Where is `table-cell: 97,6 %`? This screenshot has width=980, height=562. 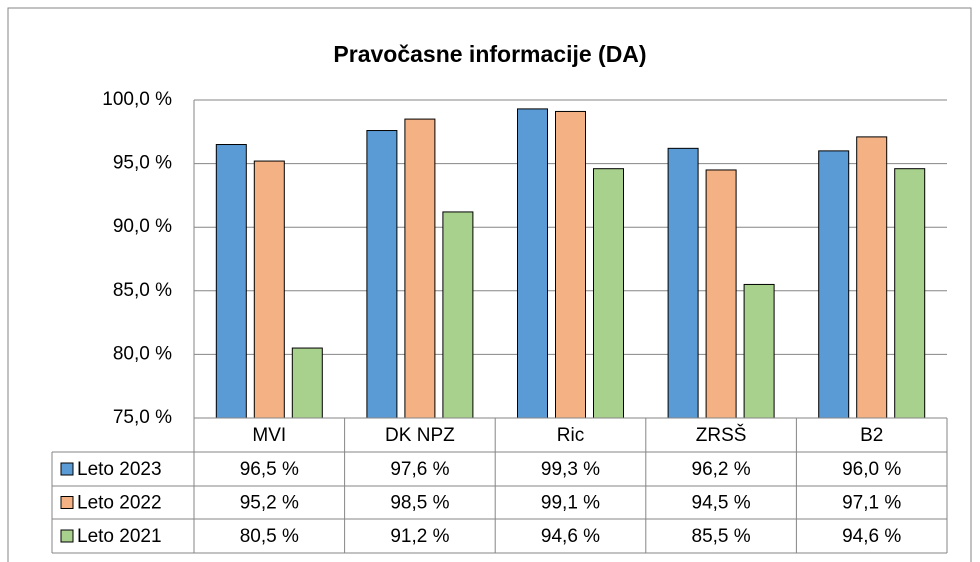 table-cell: 97,6 % is located at coordinates (419, 469).